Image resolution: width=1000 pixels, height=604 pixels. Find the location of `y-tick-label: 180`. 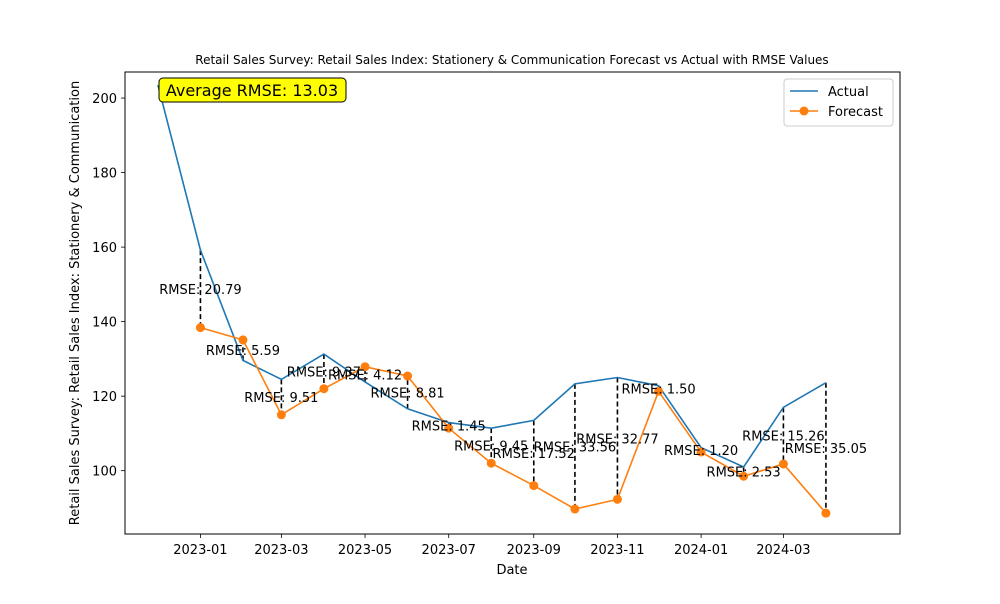

y-tick-label: 180 is located at coordinates (104, 174).